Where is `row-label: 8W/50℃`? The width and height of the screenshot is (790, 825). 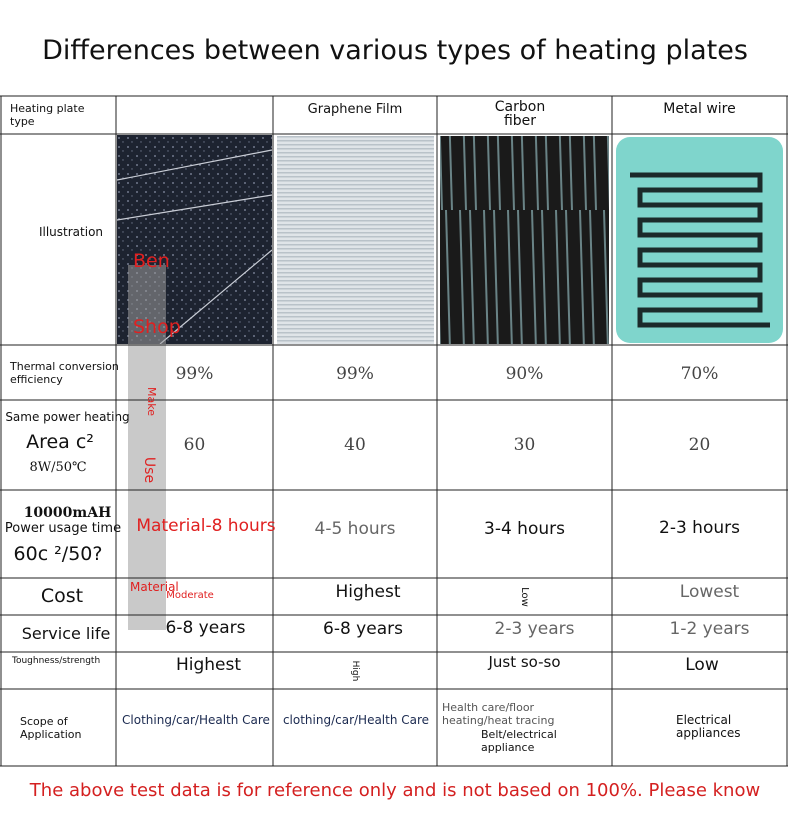
row-label: 8W/50℃ is located at coordinates (58, 467).